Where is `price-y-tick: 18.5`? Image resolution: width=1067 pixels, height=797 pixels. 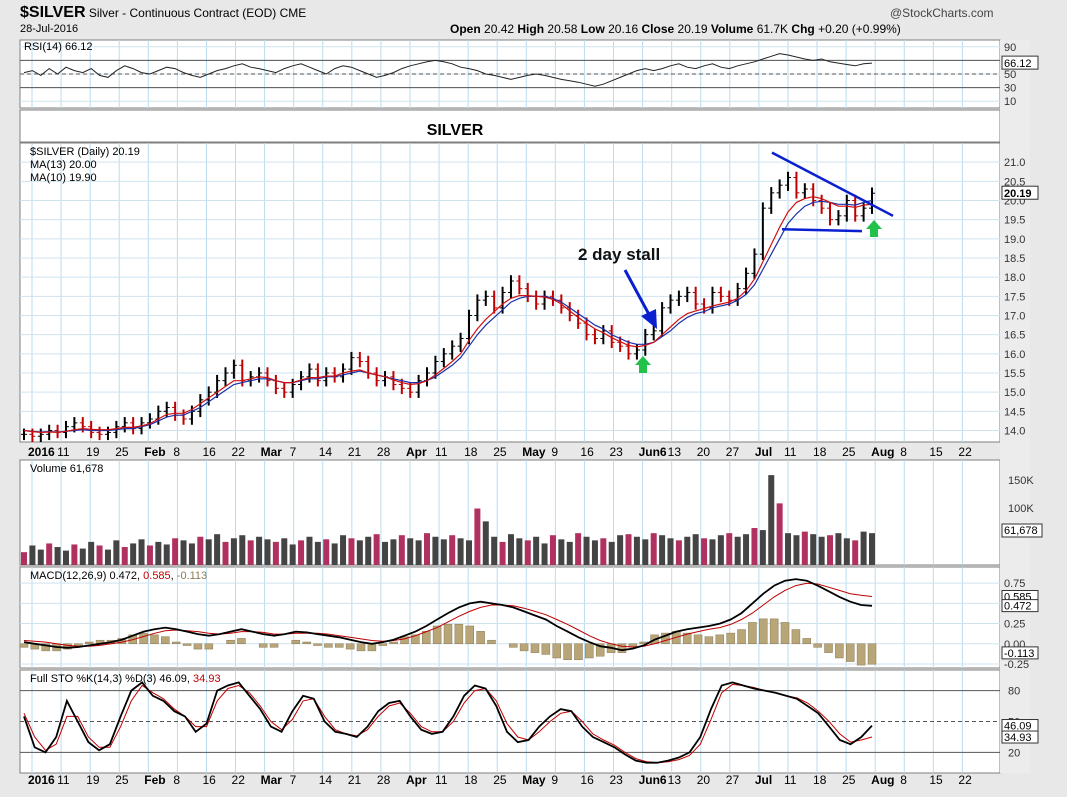 price-y-tick: 18.5 is located at coordinates (1014, 259).